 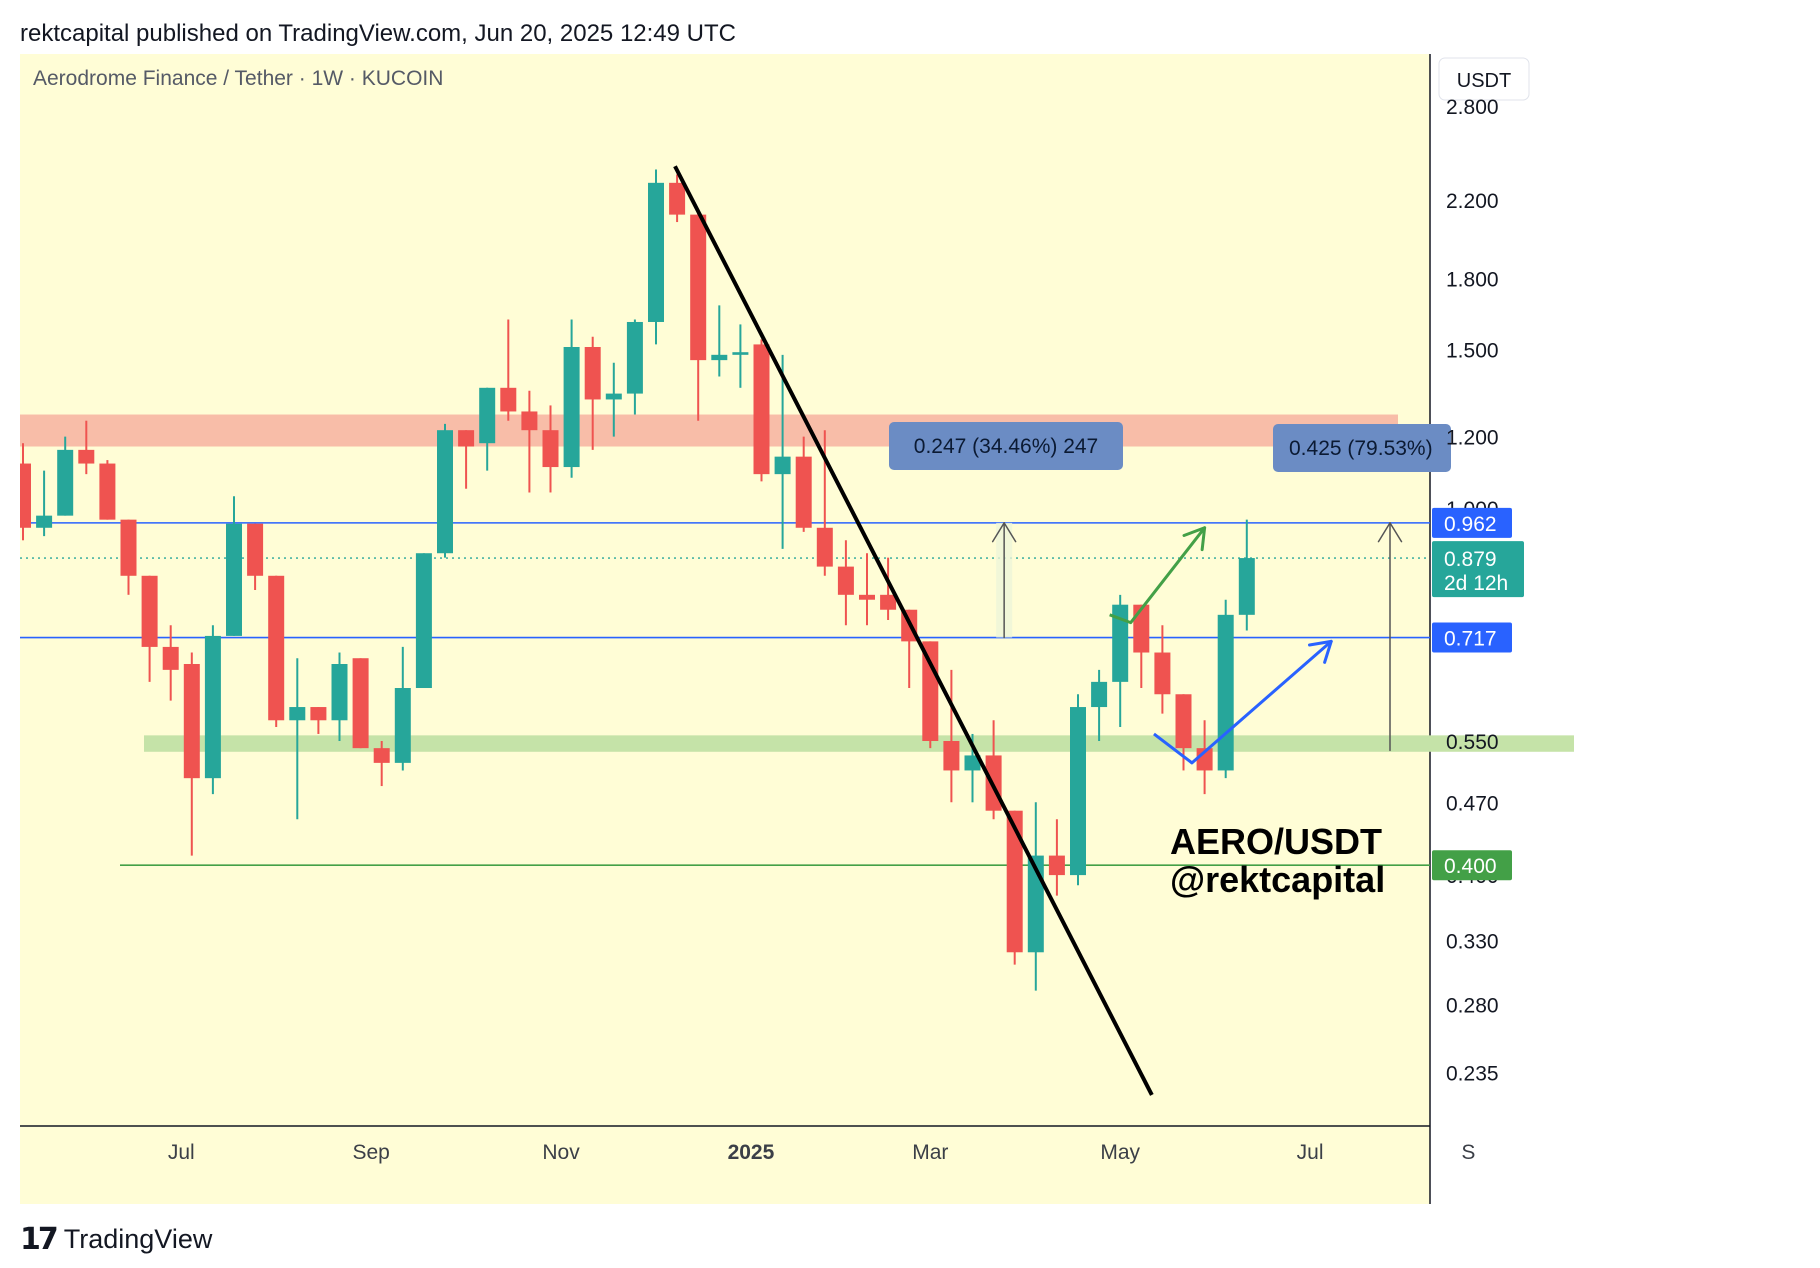 What do you see at coordinates (1470, 559) in the screenshot?
I see `current-price-text: 0.879` at bounding box center [1470, 559].